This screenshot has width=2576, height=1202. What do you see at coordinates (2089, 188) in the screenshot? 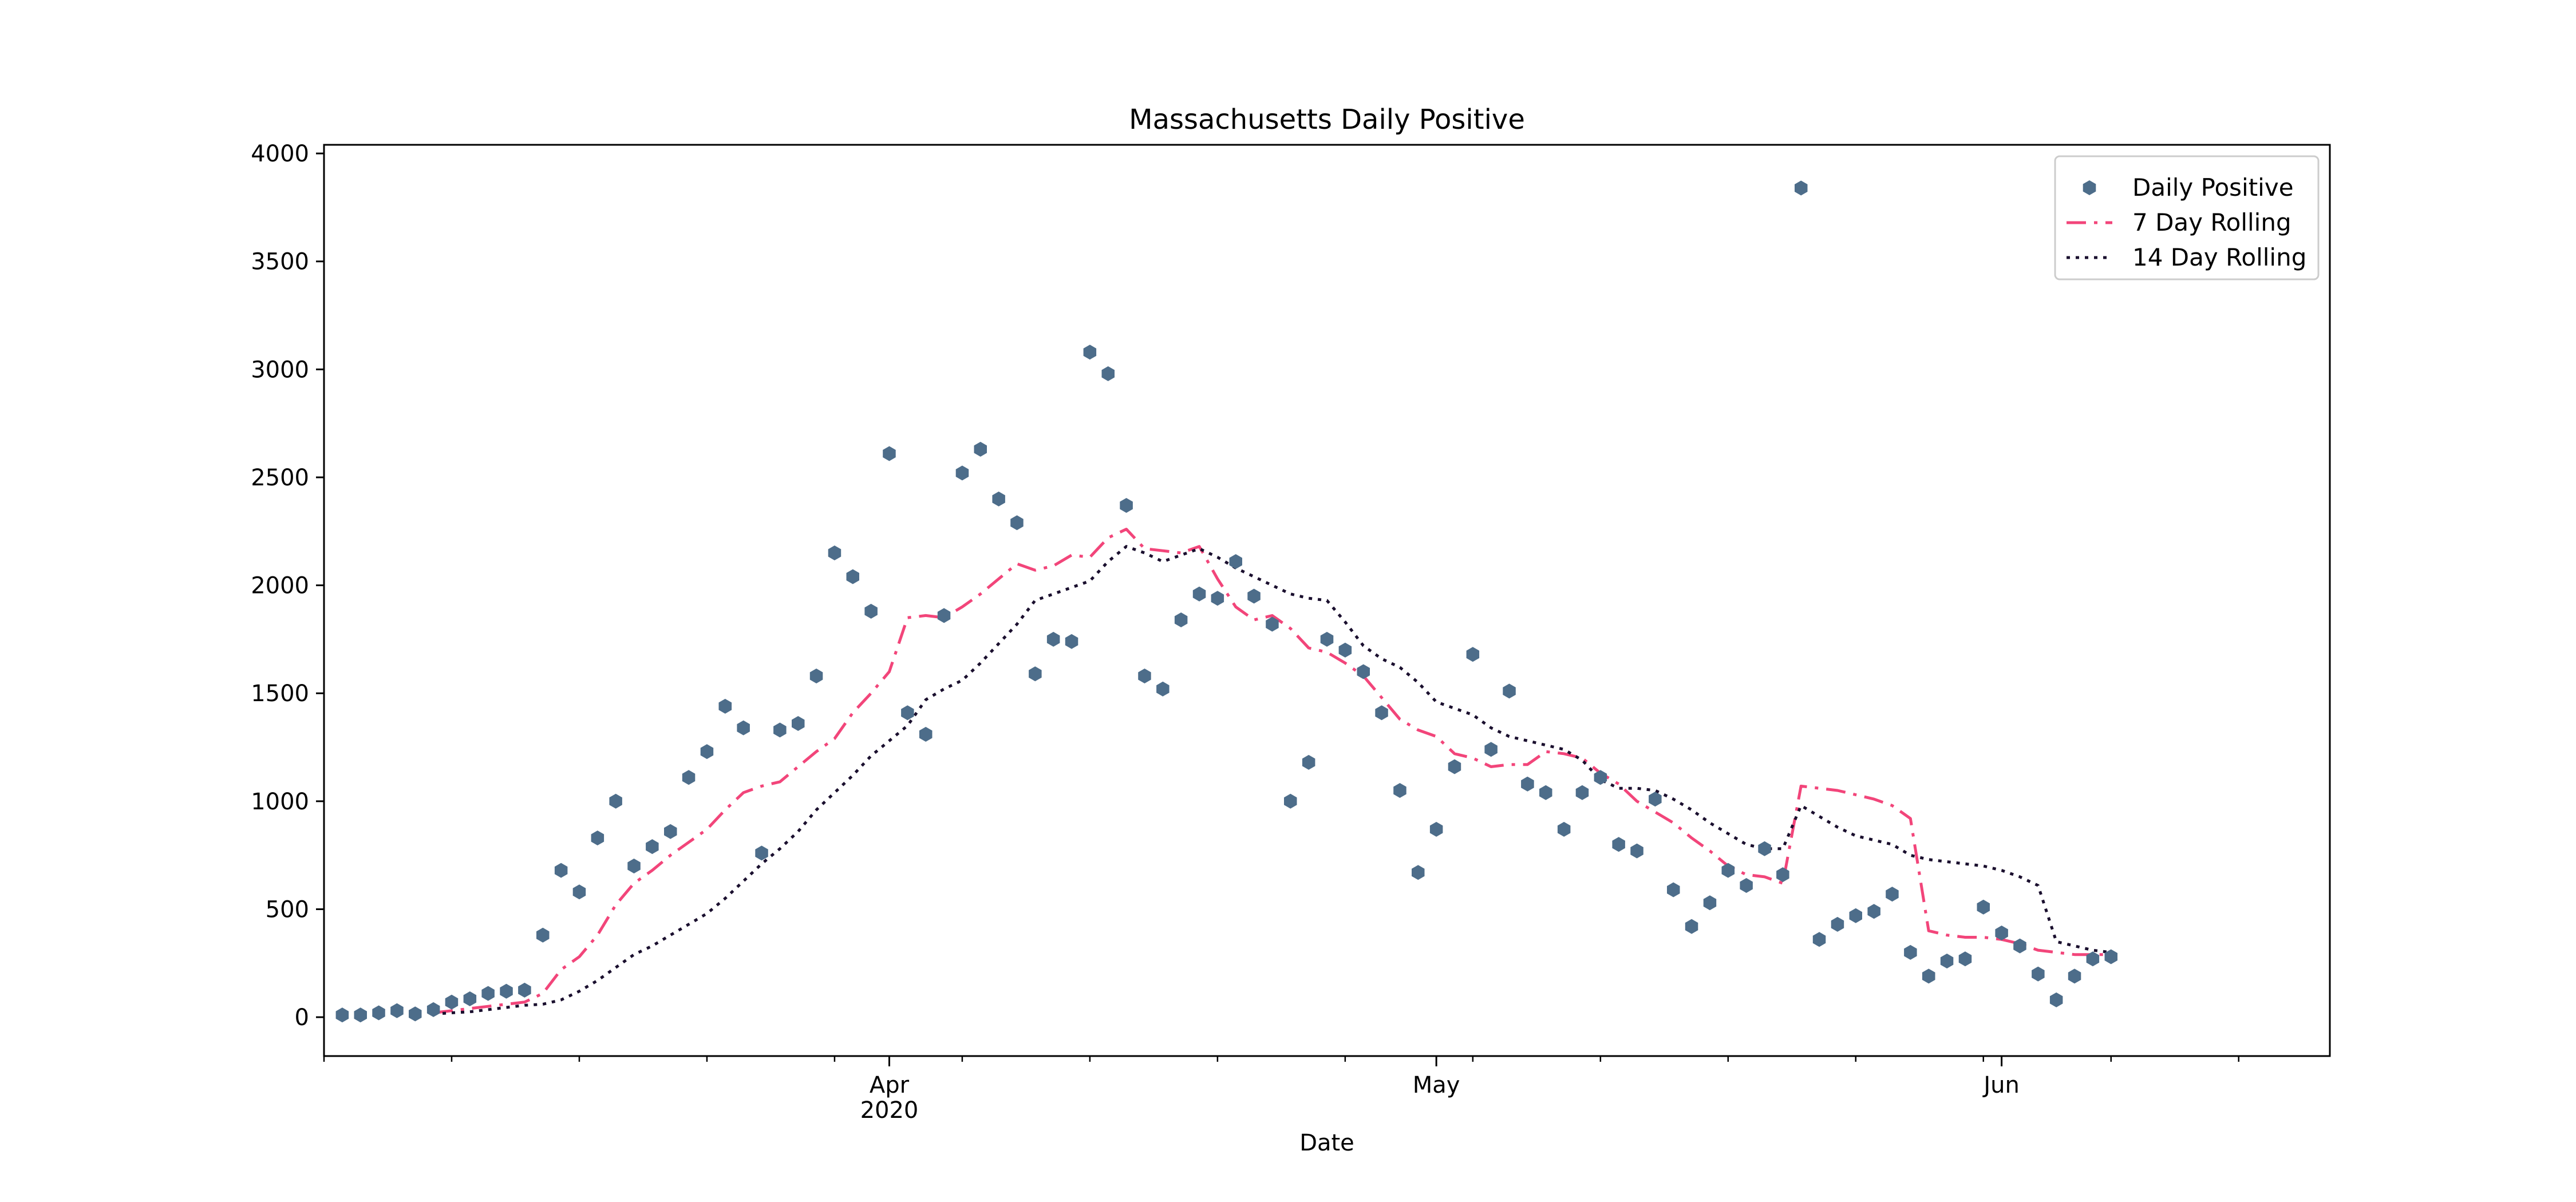
I see `legend-marker` at bounding box center [2089, 188].